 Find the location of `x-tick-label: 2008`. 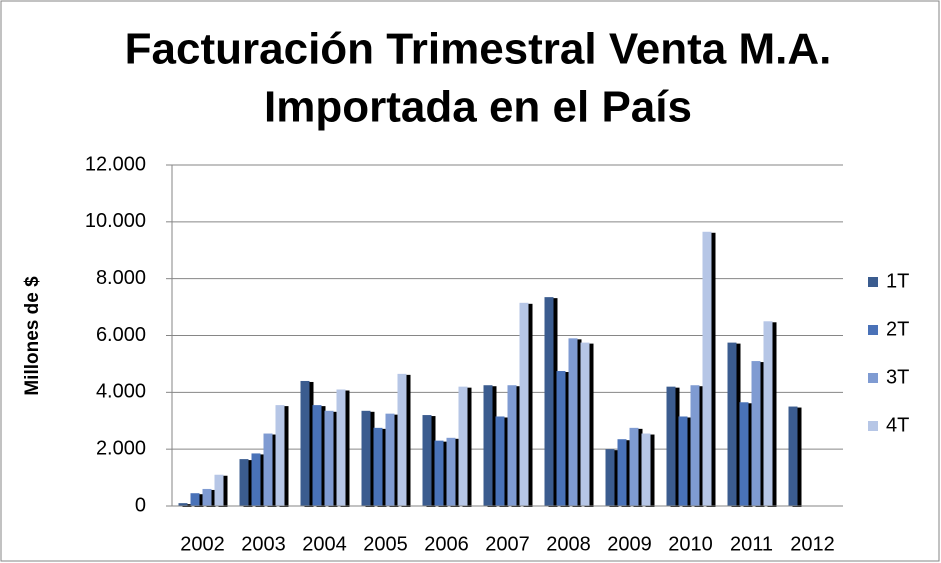

x-tick-label: 2008 is located at coordinates (568, 544).